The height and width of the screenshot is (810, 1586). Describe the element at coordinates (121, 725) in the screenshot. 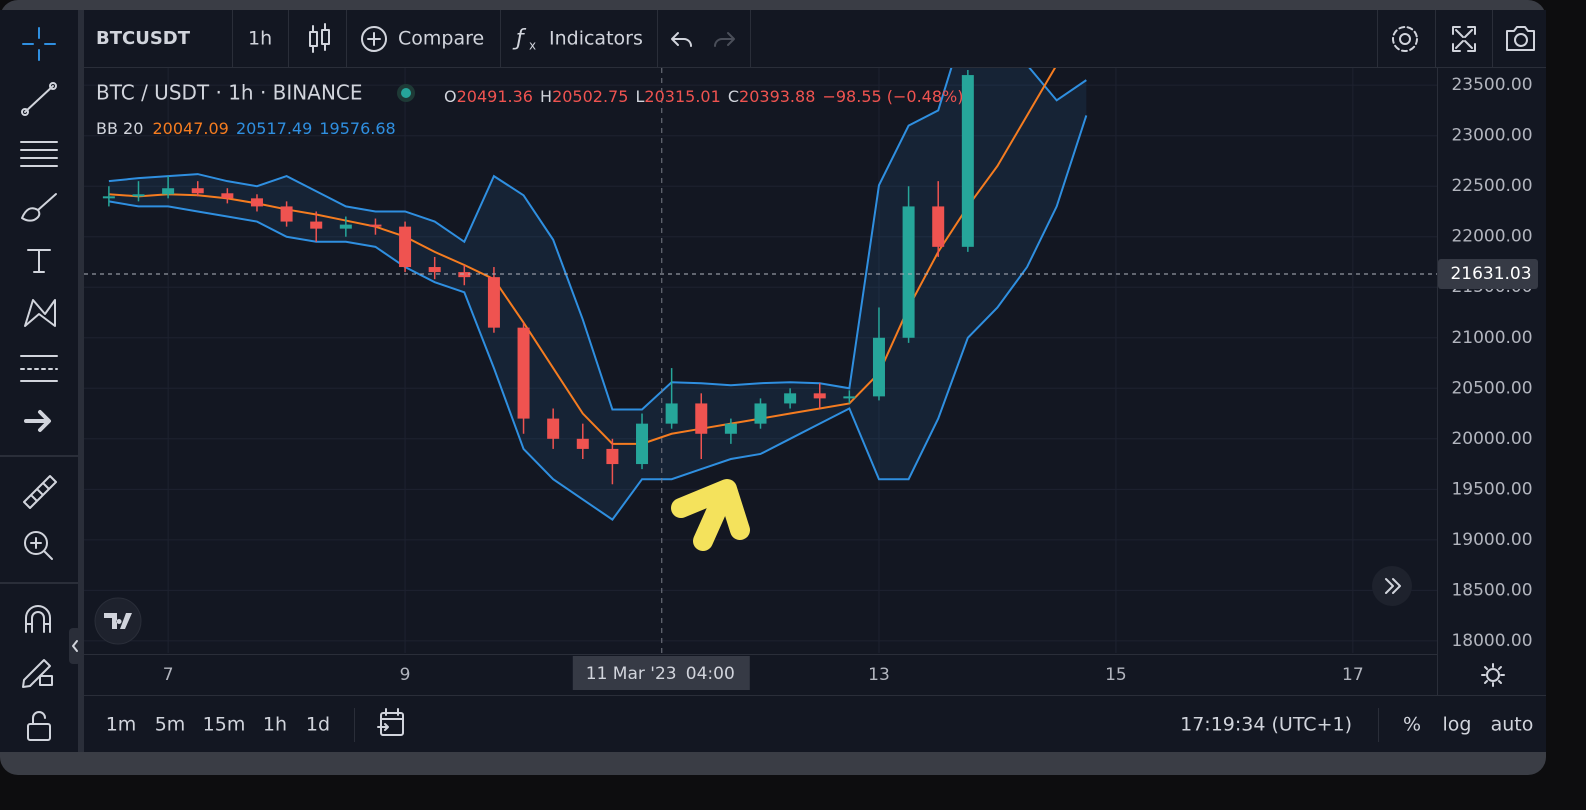

I see `interval-button: 1m` at that location.